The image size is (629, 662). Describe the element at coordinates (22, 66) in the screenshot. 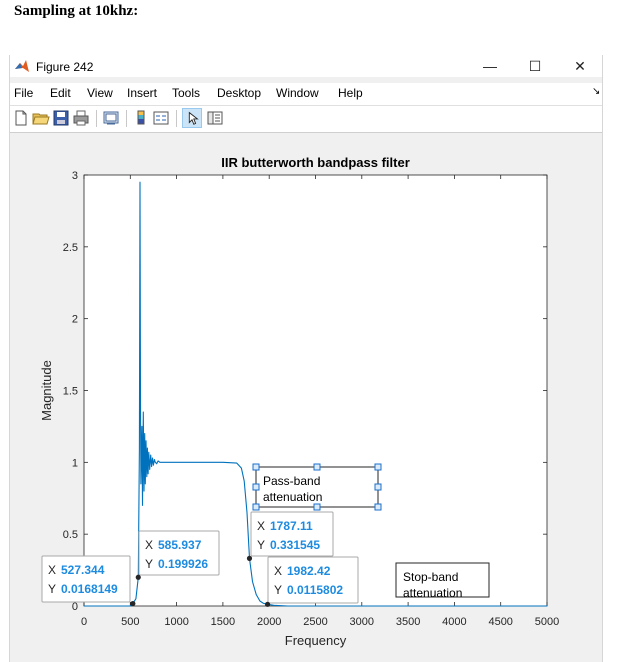

I see `matlab-logo-icon` at that location.